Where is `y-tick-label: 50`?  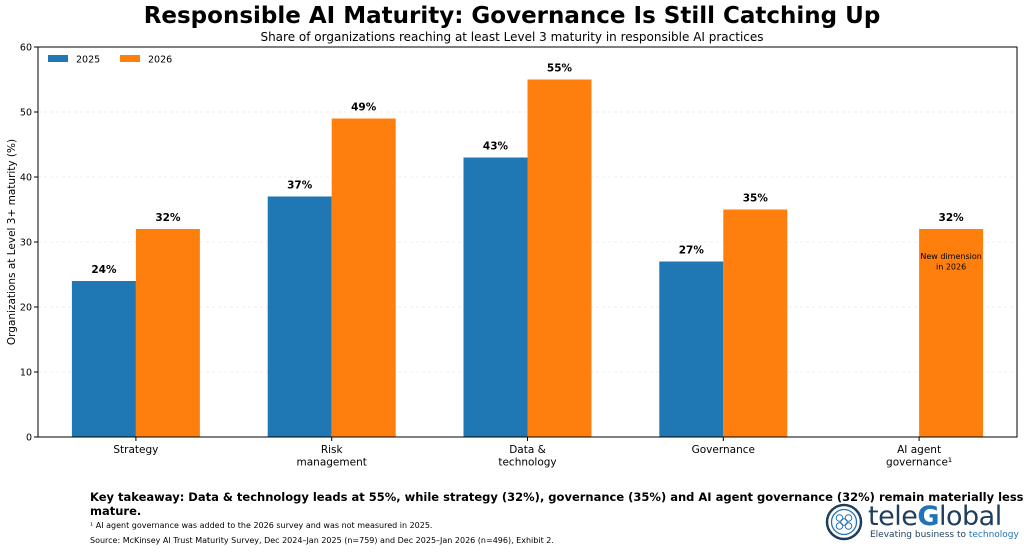 y-tick-label: 50 is located at coordinates (26, 113).